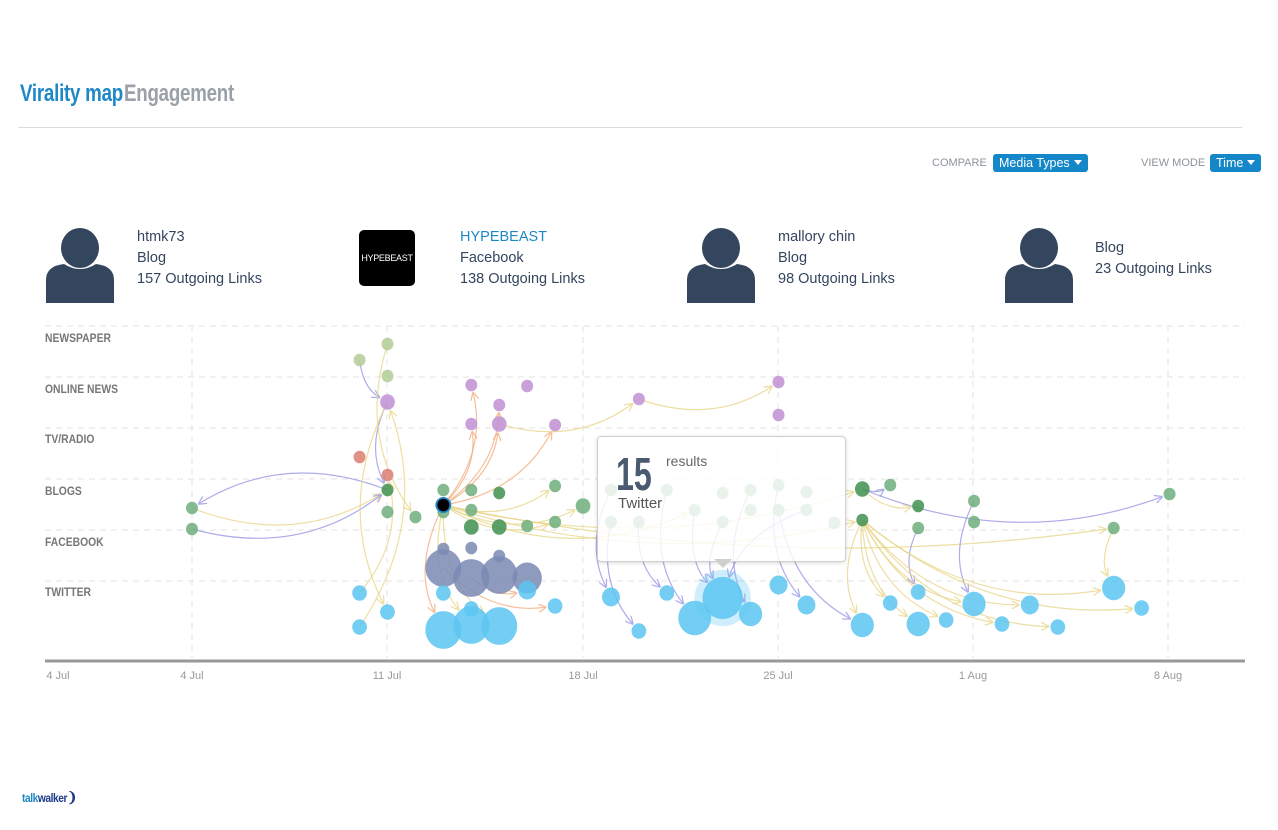 The height and width of the screenshot is (830, 1278). What do you see at coordinates (973, 676) in the screenshot?
I see `x-tick-label: 1 Aug` at bounding box center [973, 676].